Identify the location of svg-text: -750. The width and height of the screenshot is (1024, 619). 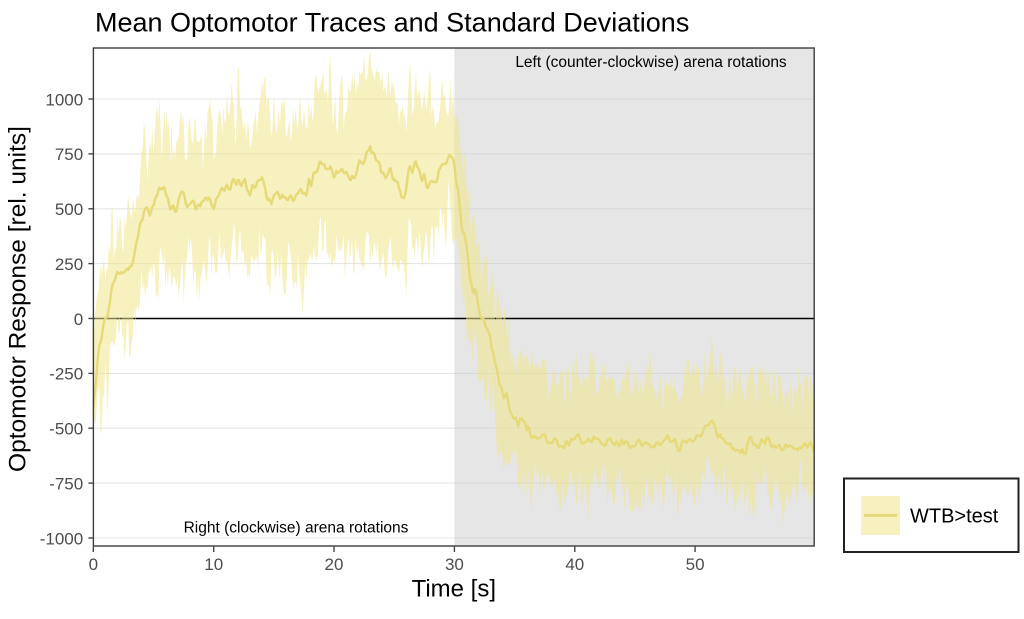
(66, 483).